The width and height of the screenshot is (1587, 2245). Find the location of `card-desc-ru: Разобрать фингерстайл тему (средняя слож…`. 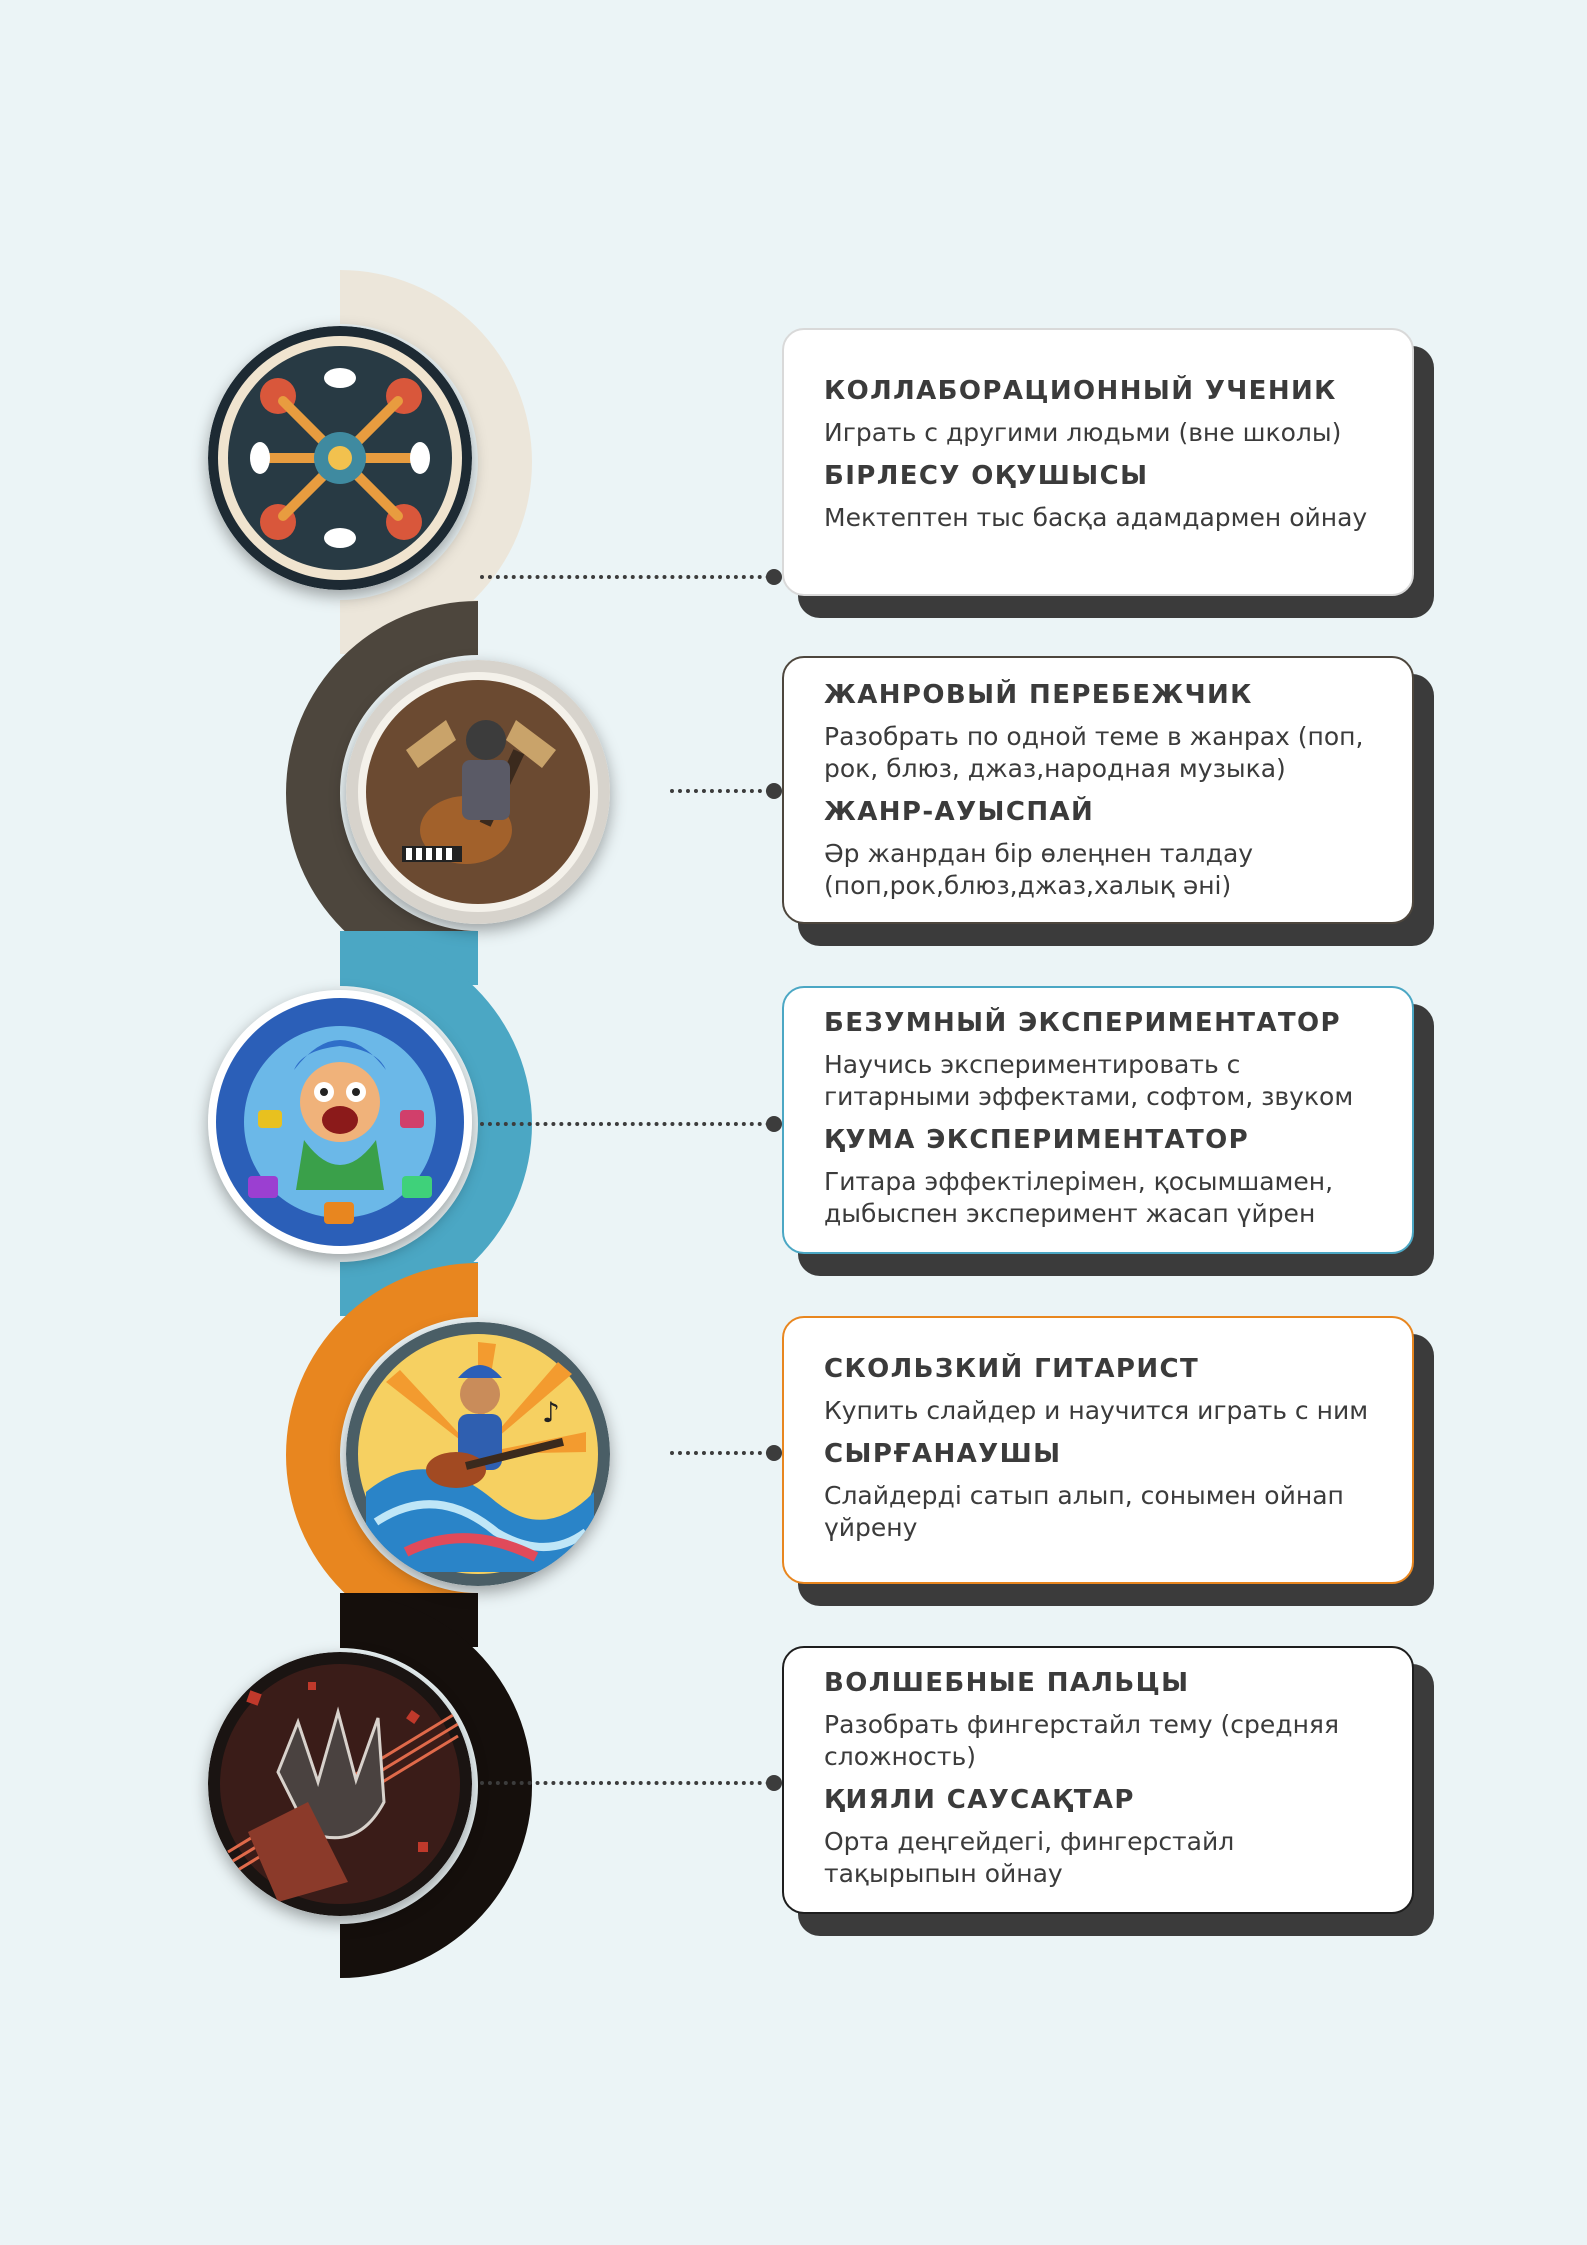

card-desc-ru: Разобрать фингерстайл тему (средняя слож… is located at coordinates (1081, 1741).